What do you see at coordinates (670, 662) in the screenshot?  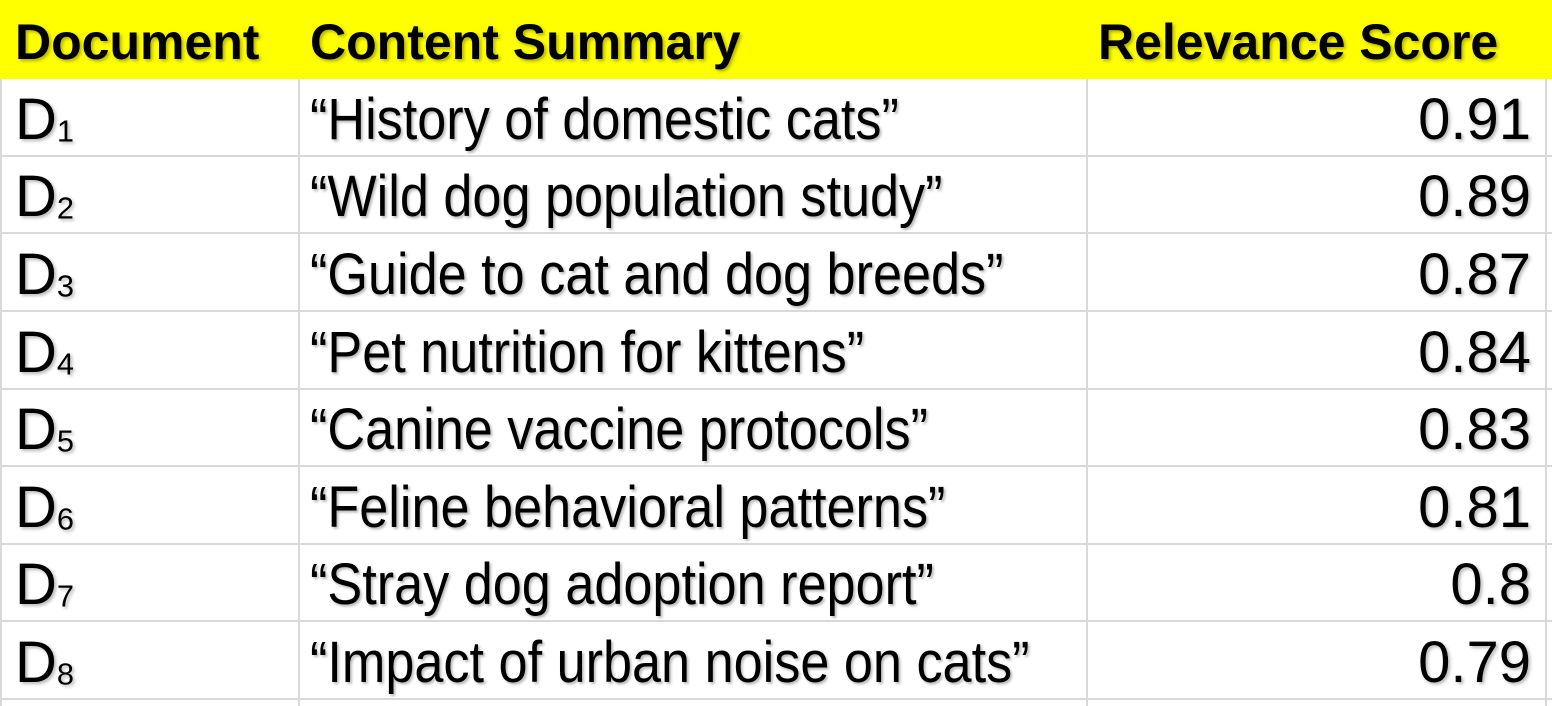 I see `content-summary-text: “Impact of urban noise on cats”` at bounding box center [670, 662].